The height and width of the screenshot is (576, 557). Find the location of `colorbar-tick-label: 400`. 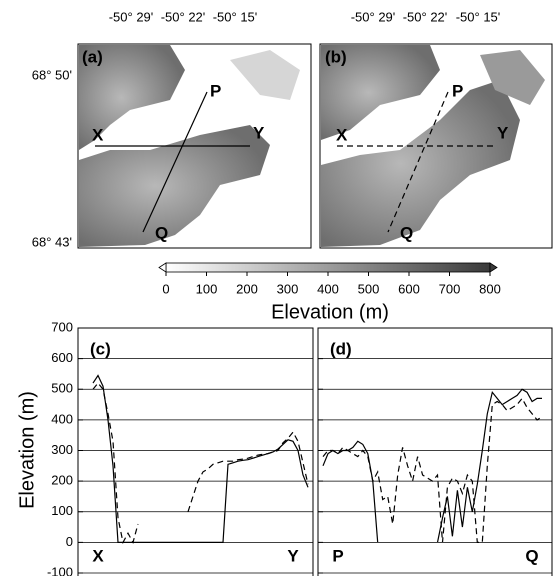

colorbar-tick-label: 400 is located at coordinates (328, 288).